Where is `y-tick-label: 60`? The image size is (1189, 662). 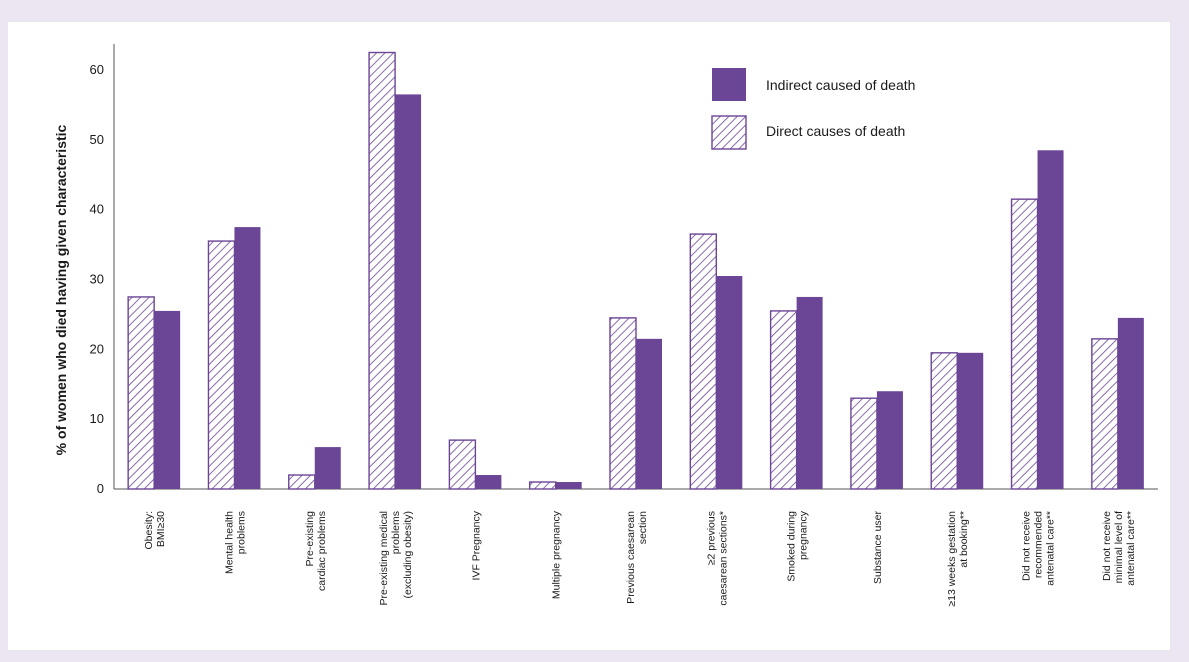 y-tick-label: 60 is located at coordinates (97, 69).